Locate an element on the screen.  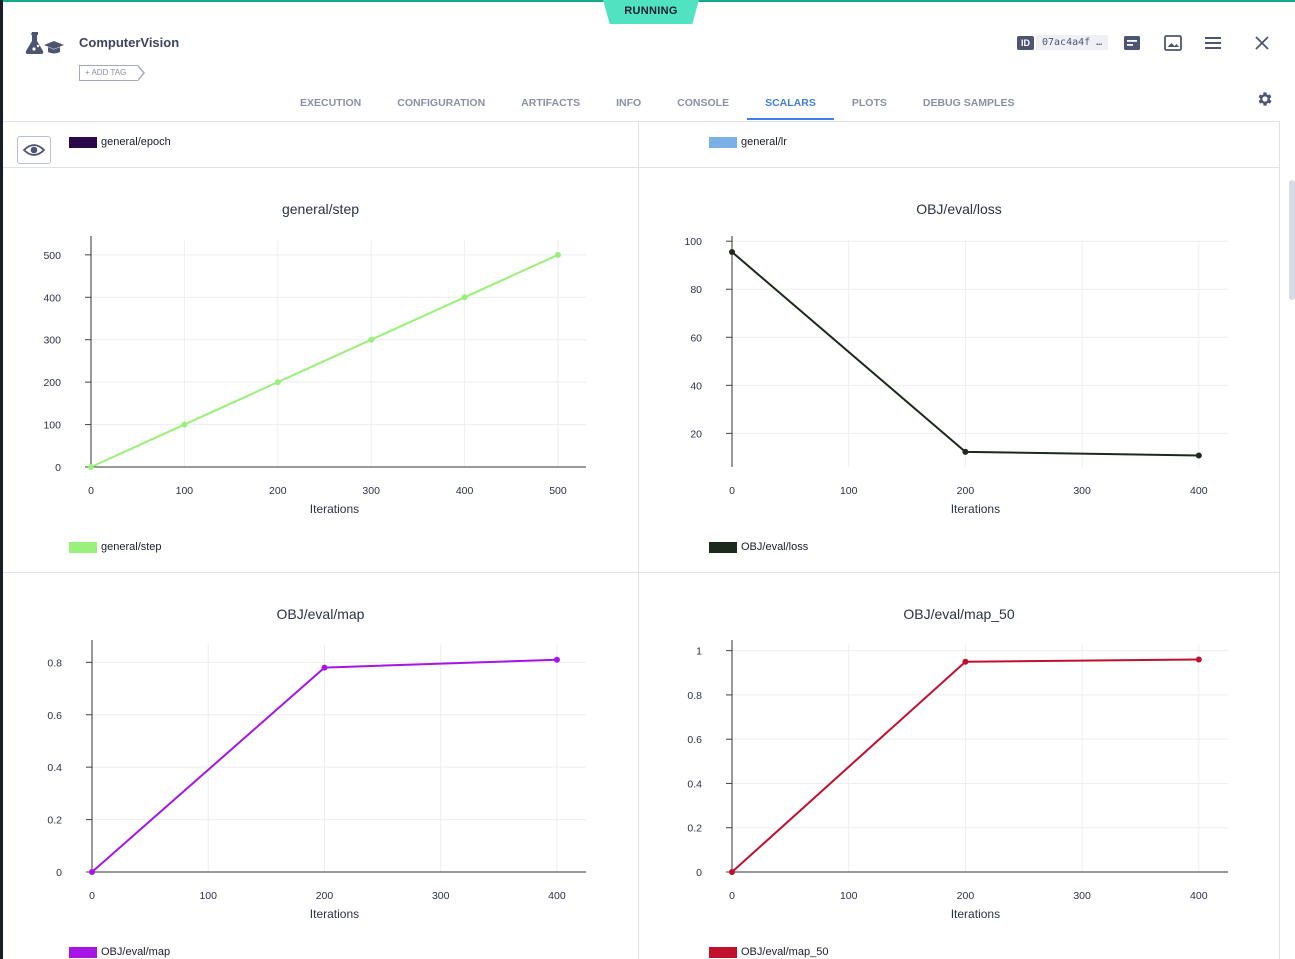
legend-label: general/step is located at coordinates (131, 547).